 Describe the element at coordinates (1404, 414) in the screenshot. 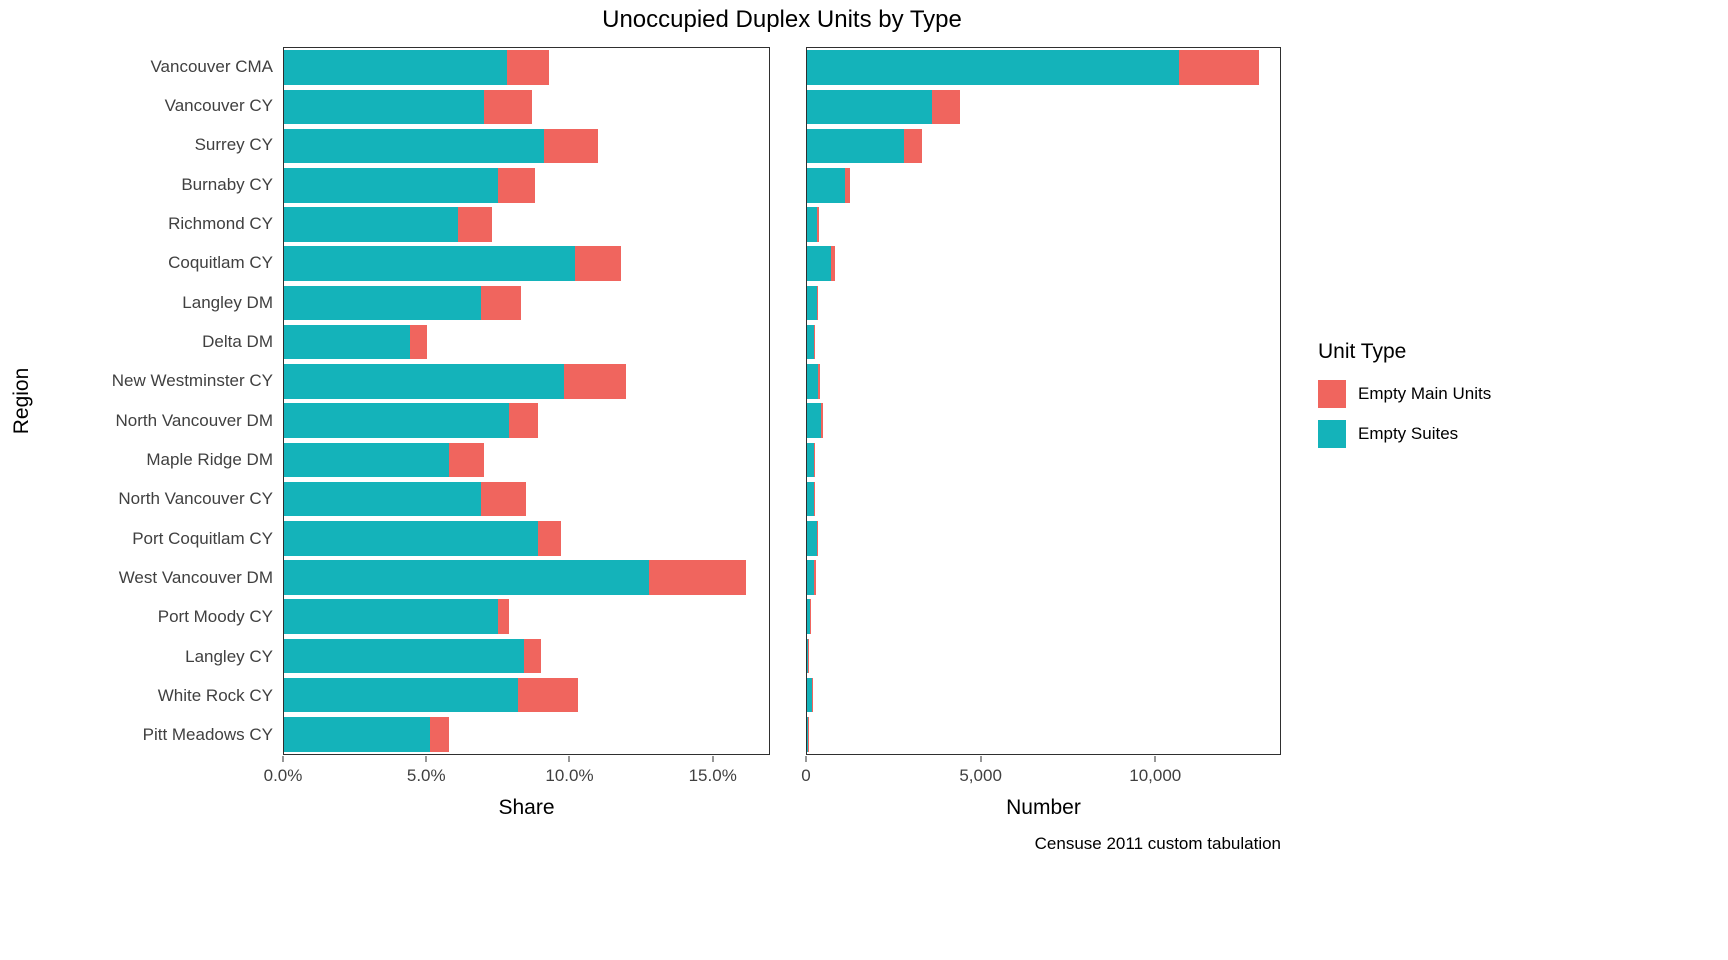

I see `legend-entries: Empty Main Units Empty Suites` at that location.